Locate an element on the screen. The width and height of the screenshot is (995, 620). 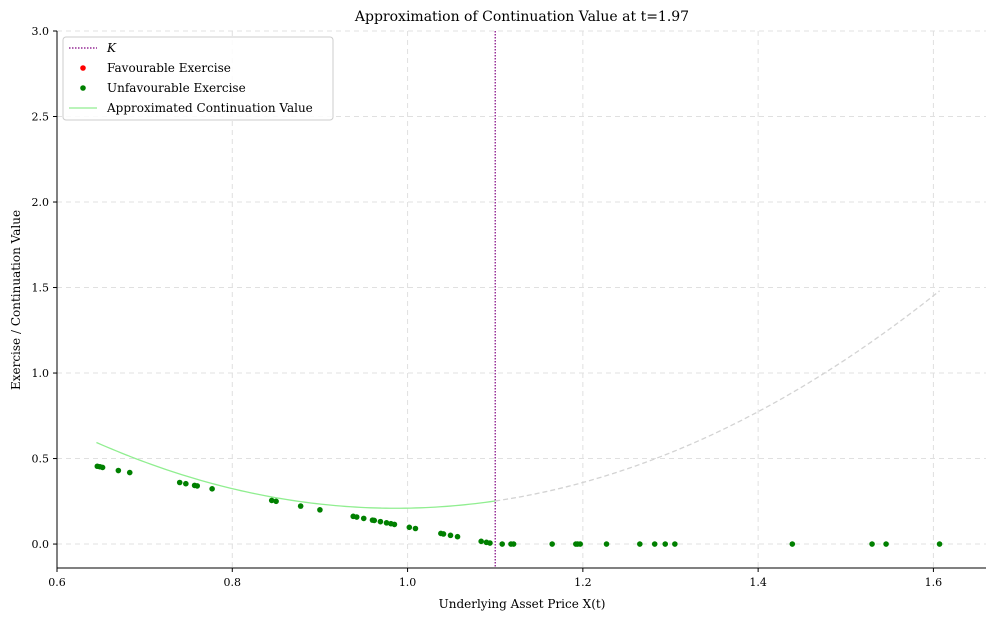
y-tick-label: 1.5 is located at coordinates (41, 288).